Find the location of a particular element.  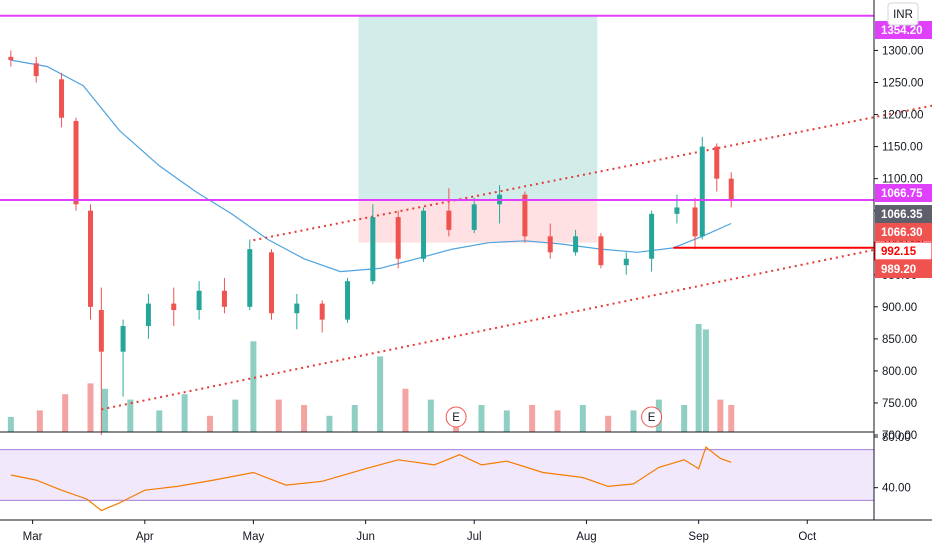

price-tick-label: 1150.00 is located at coordinates (902, 148).